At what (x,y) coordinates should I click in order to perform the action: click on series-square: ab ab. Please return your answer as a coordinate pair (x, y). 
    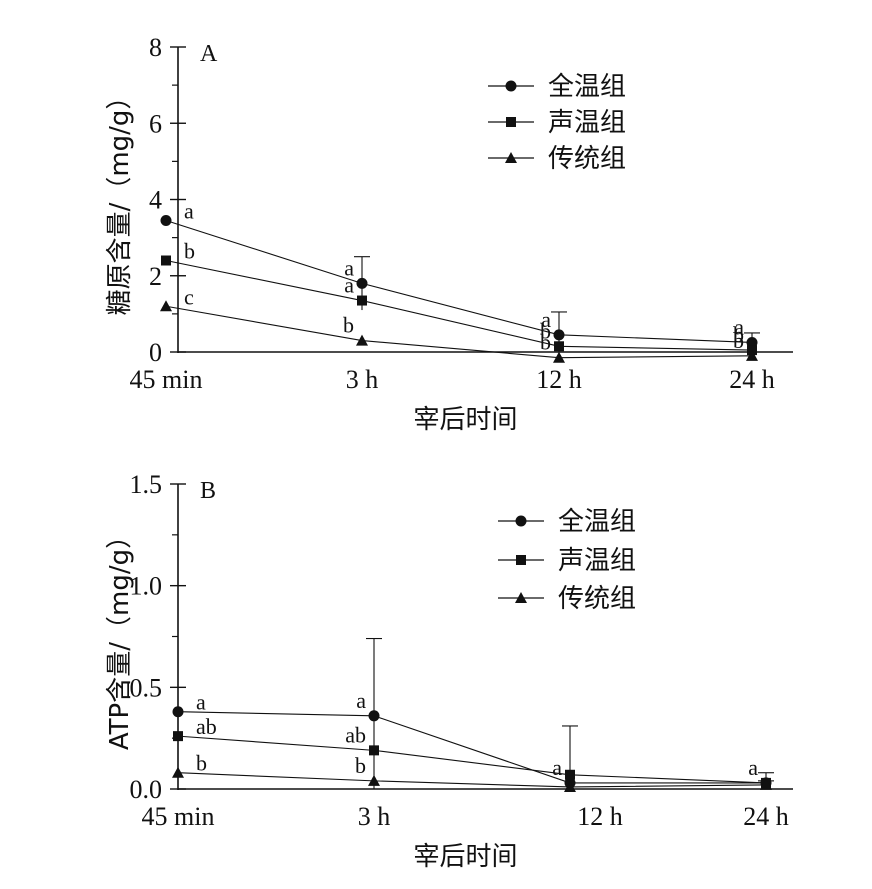
    Looking at the image, I should click on (473, 751).